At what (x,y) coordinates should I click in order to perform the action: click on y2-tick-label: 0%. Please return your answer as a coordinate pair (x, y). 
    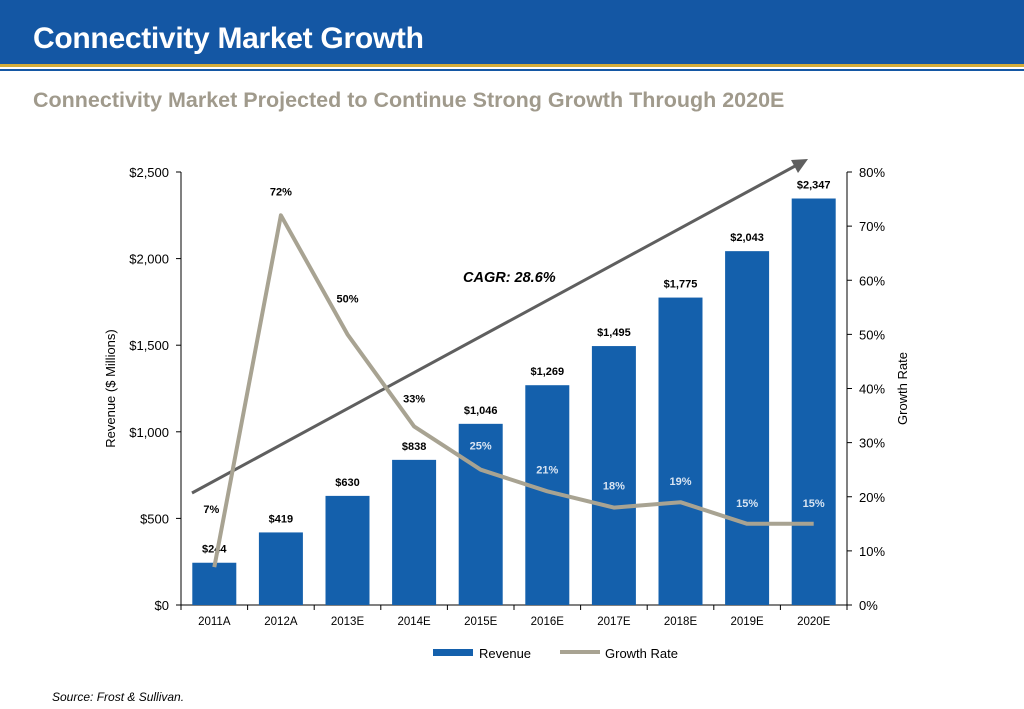
    Looking at the image, I should click on (868, 605).